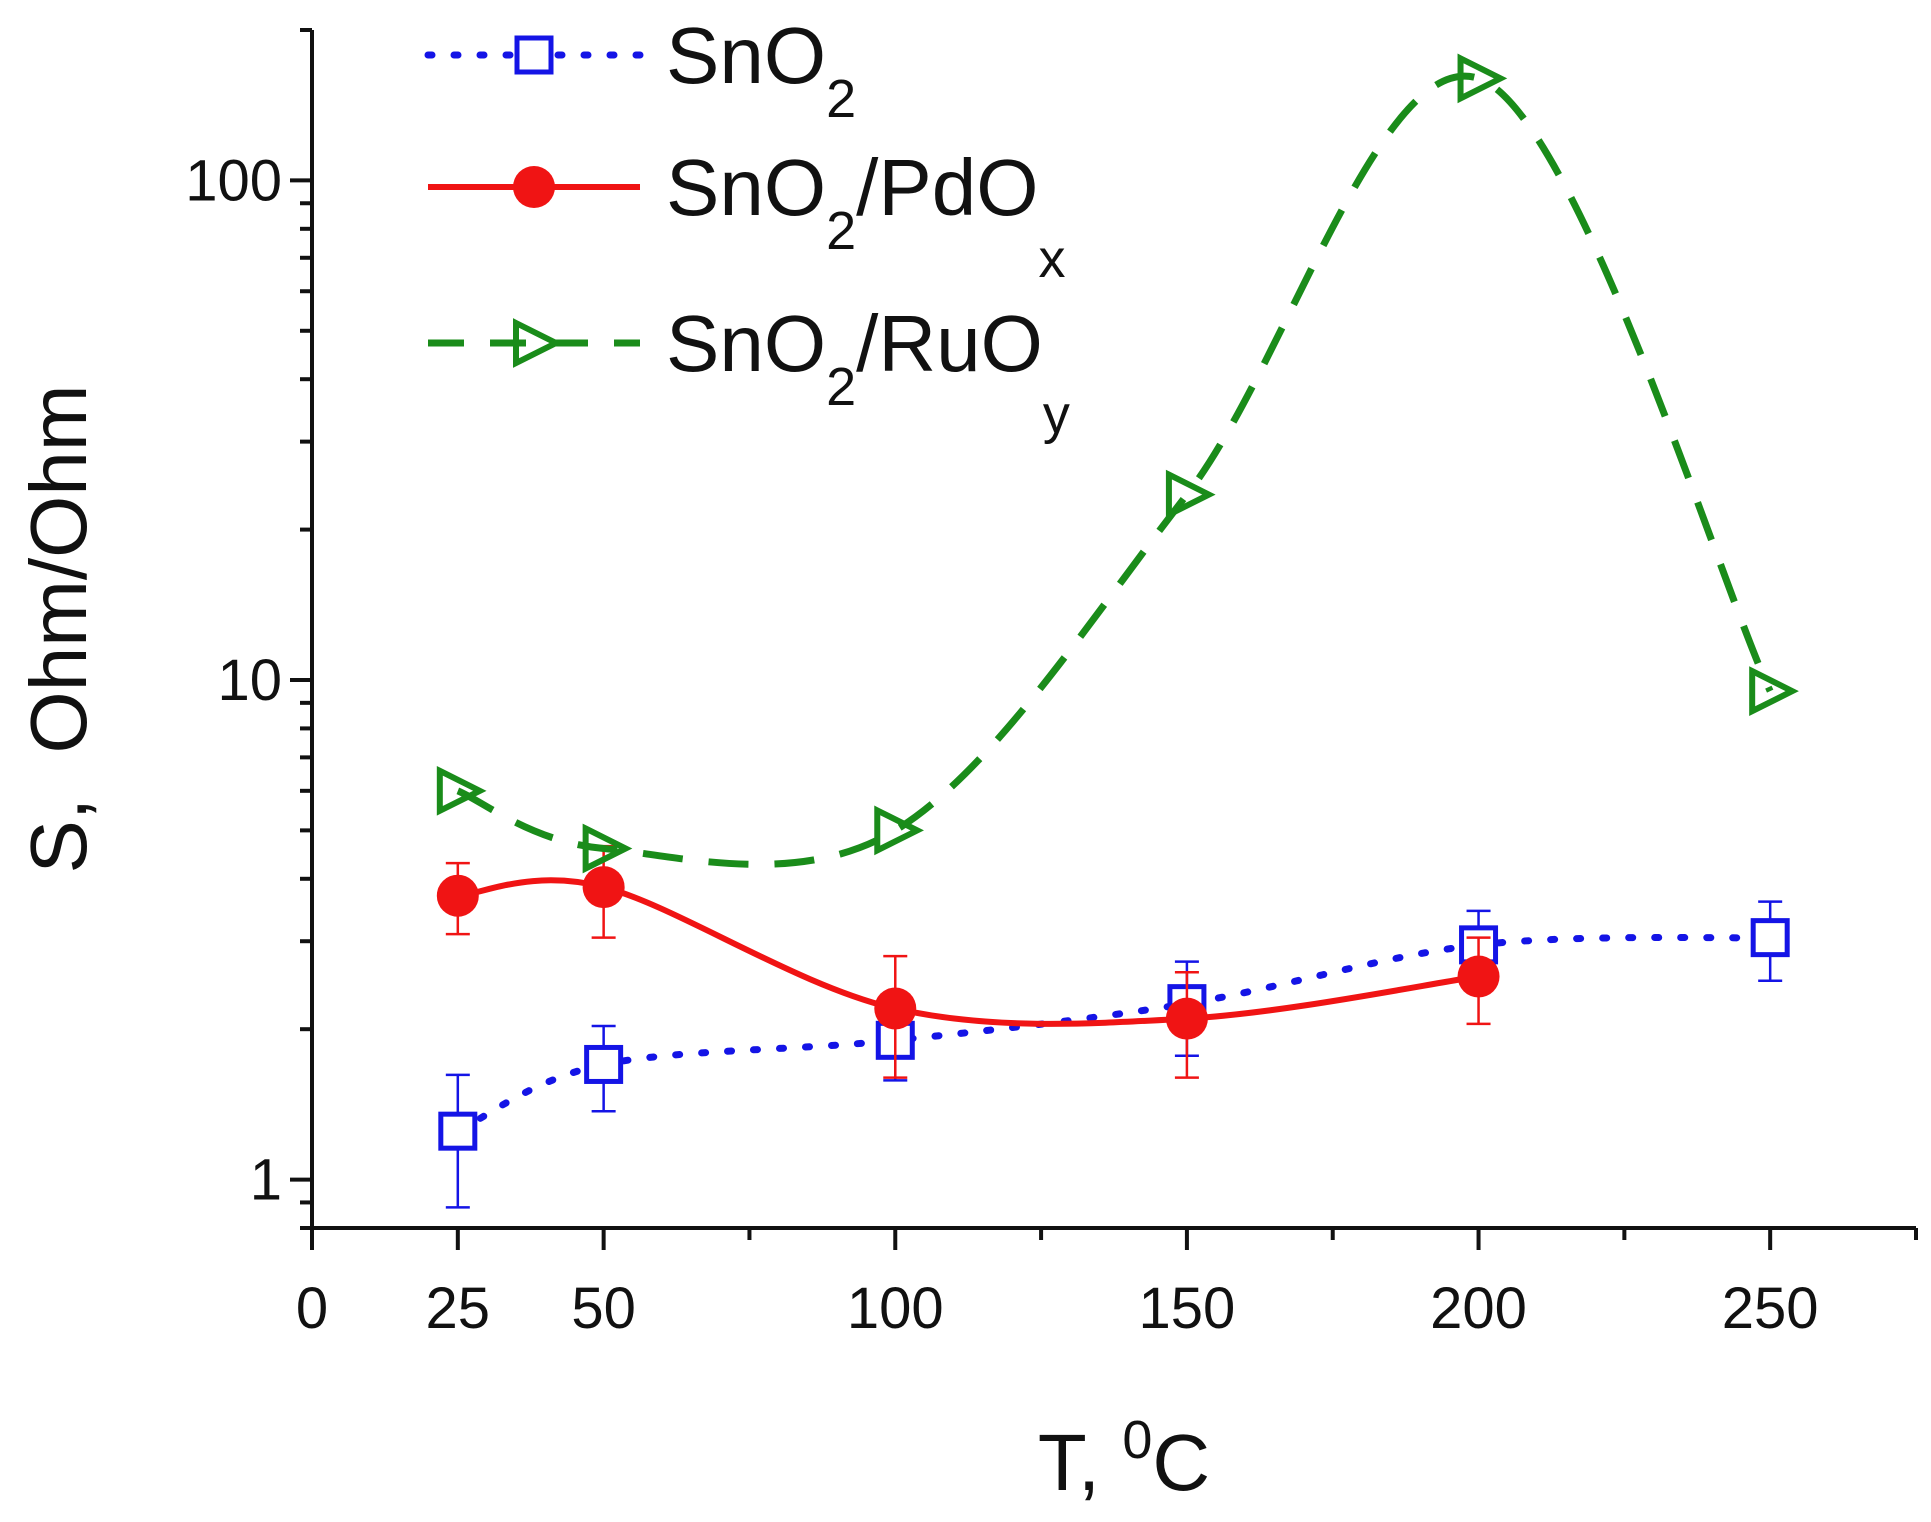 This screenshot has height=1522, width=1931. I want to click on x-tick-label: 250, so click(1770, 1308).